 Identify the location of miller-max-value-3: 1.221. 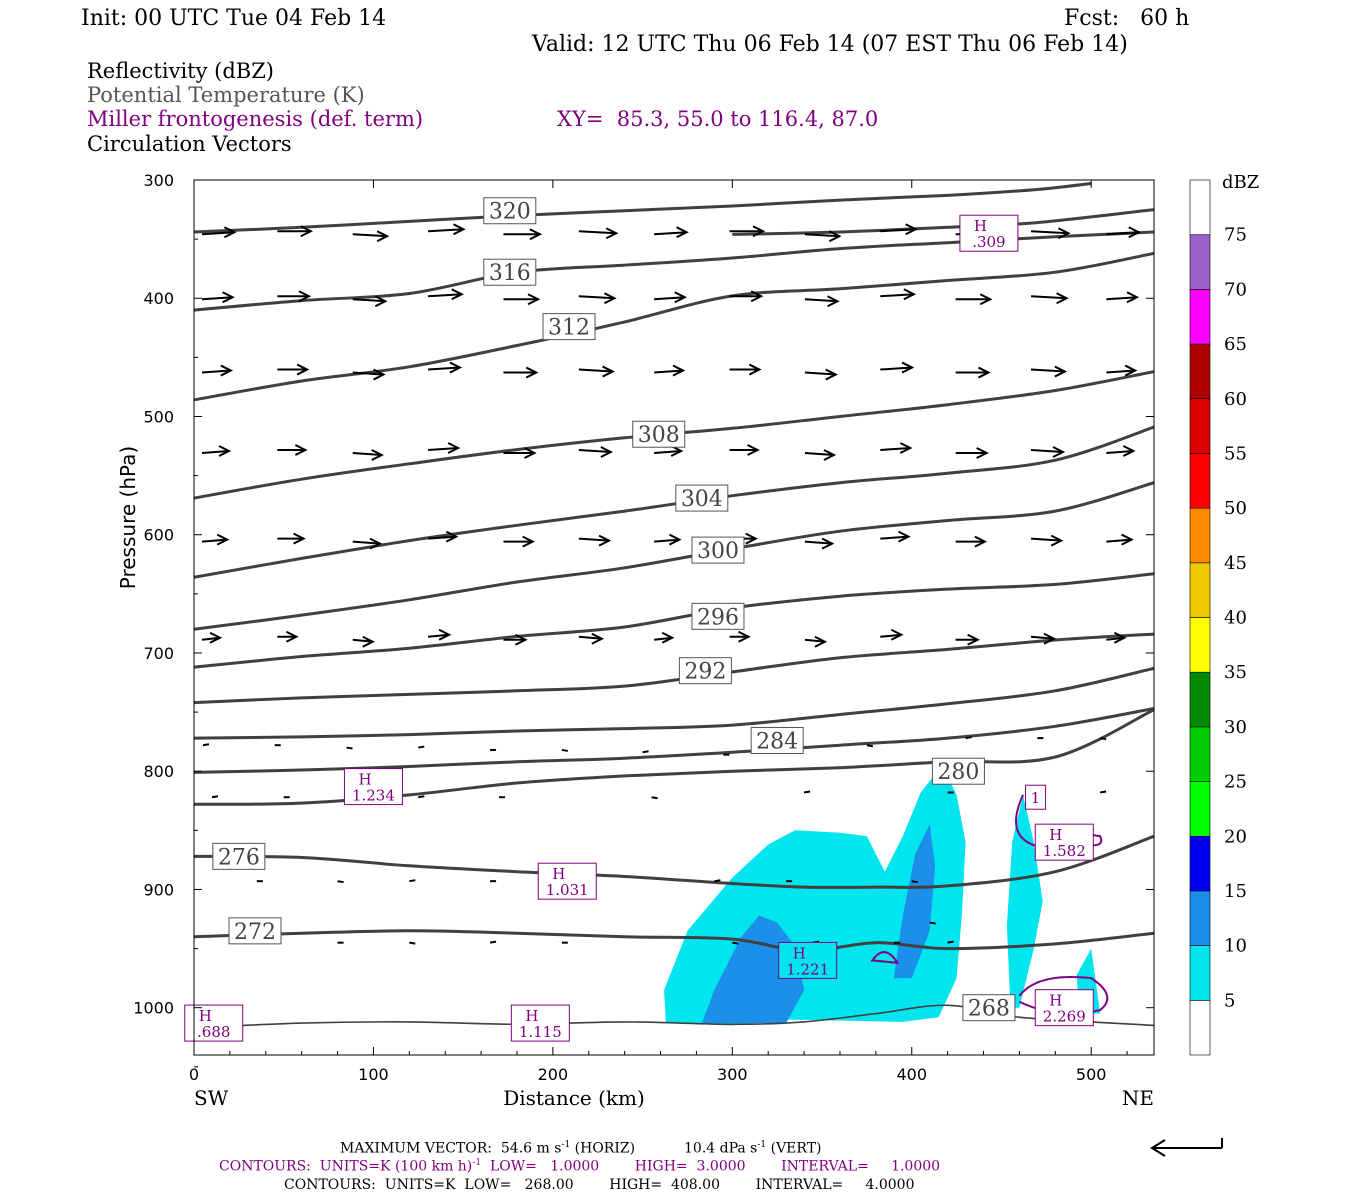
(807, 969).